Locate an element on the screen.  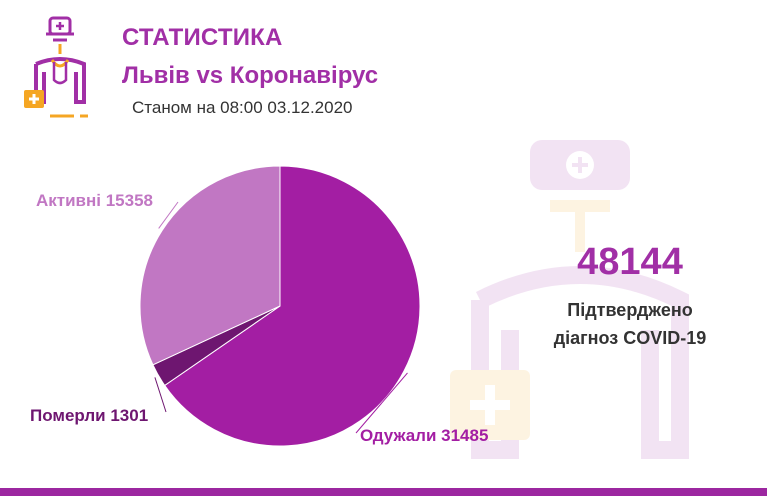
report-date: Станом на 08:00 03.12.2020 is located at coordinates (242, 107).